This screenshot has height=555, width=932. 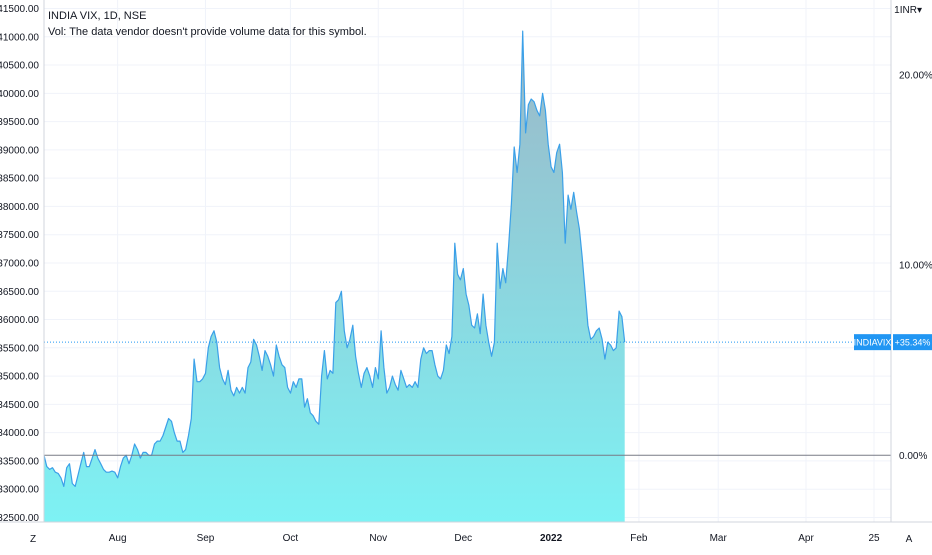 I want to click on x-tick-label: Aug, so click(x=118, y=538).